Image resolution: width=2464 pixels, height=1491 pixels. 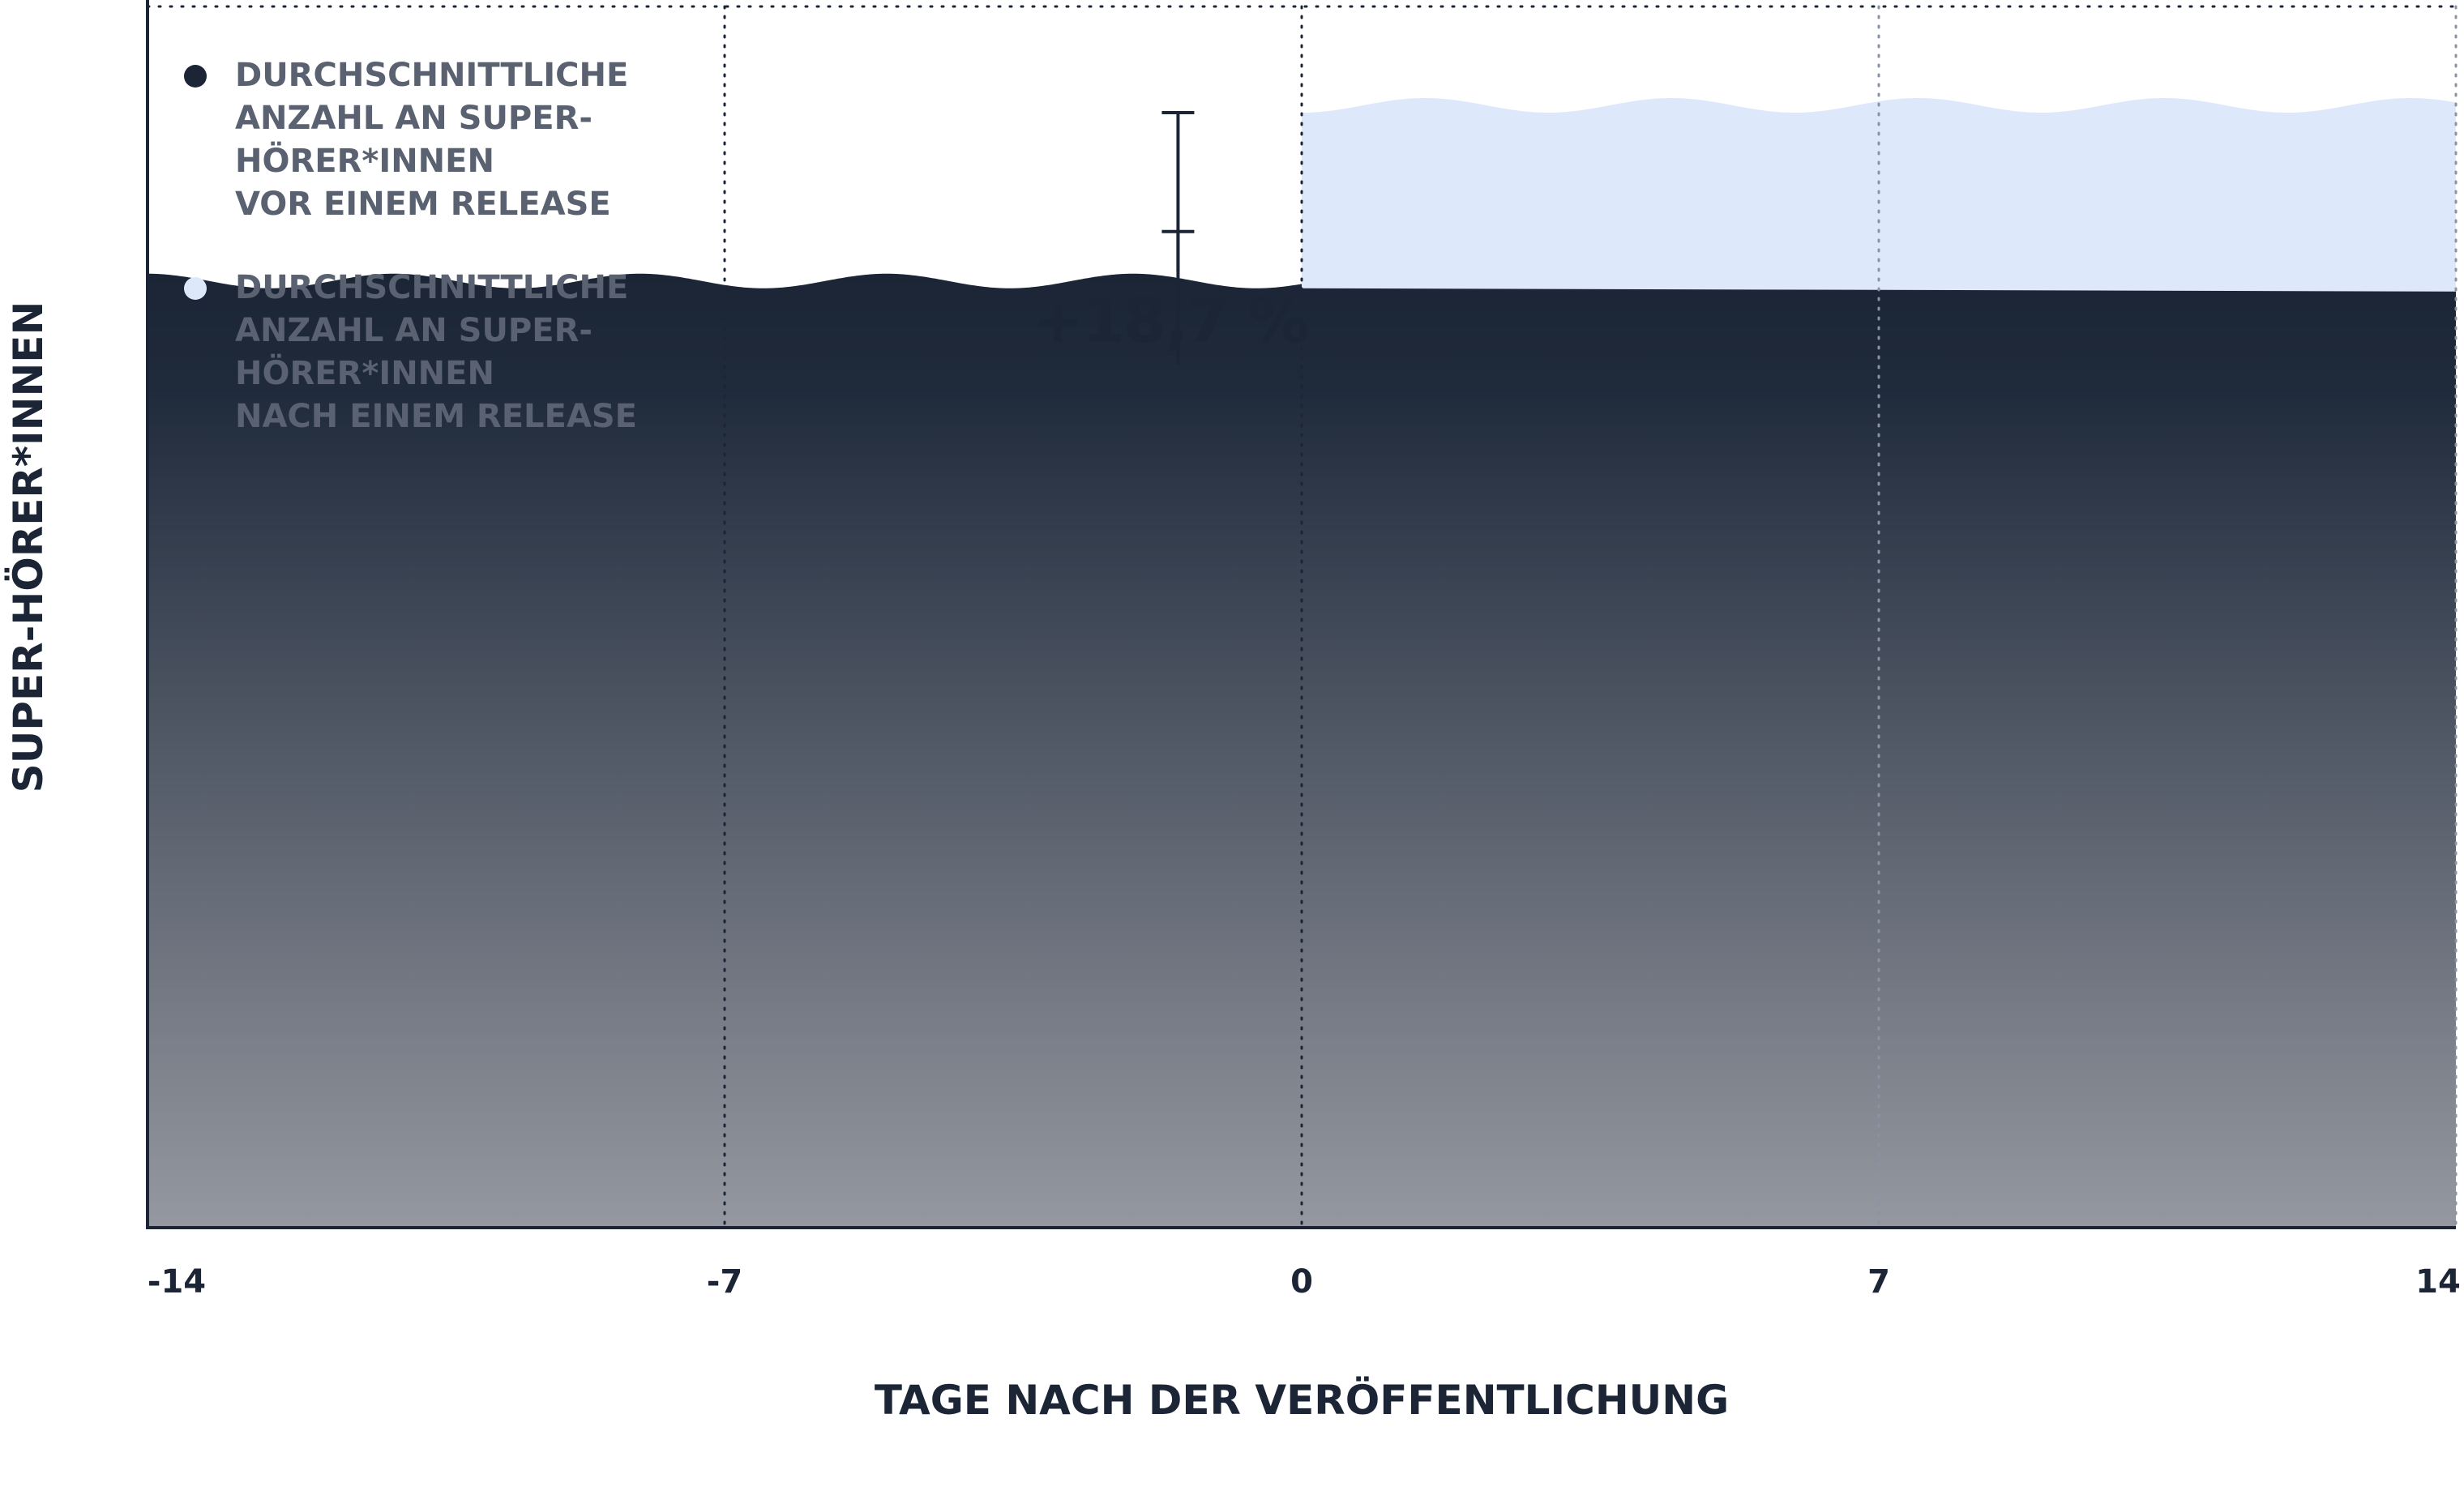 What do you see at coordinates (436, 416) in the screenshot?
I see `legend-label: NACH EINEM RELEASE` at bounding box center [436, 416].